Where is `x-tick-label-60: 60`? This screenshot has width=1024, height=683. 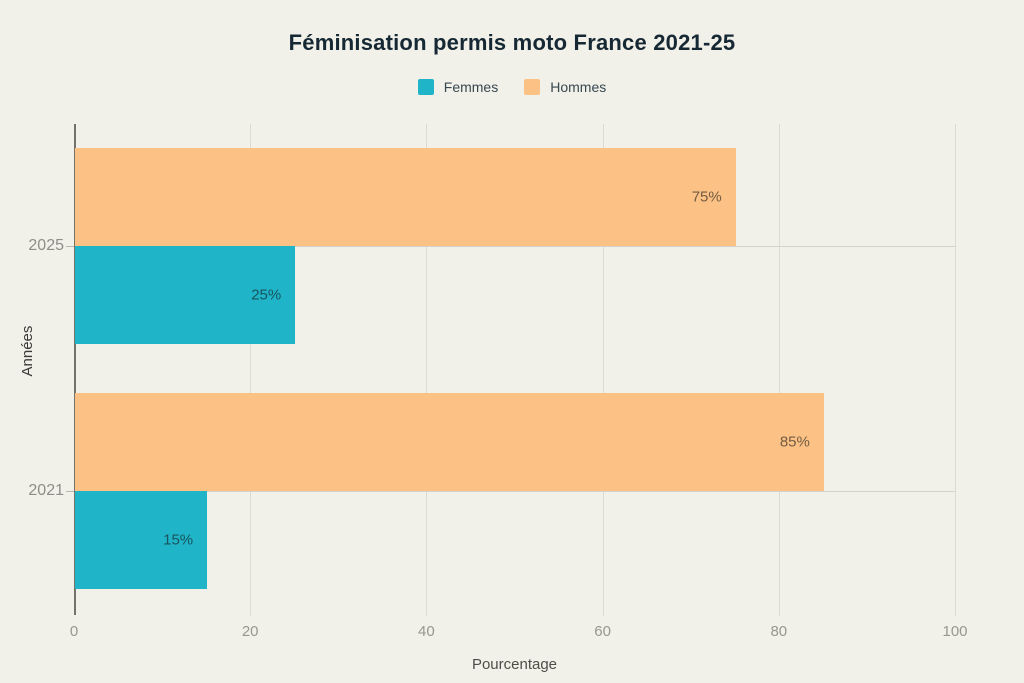
x-tick-label-60: 60 is located at coordinates (602, 631).